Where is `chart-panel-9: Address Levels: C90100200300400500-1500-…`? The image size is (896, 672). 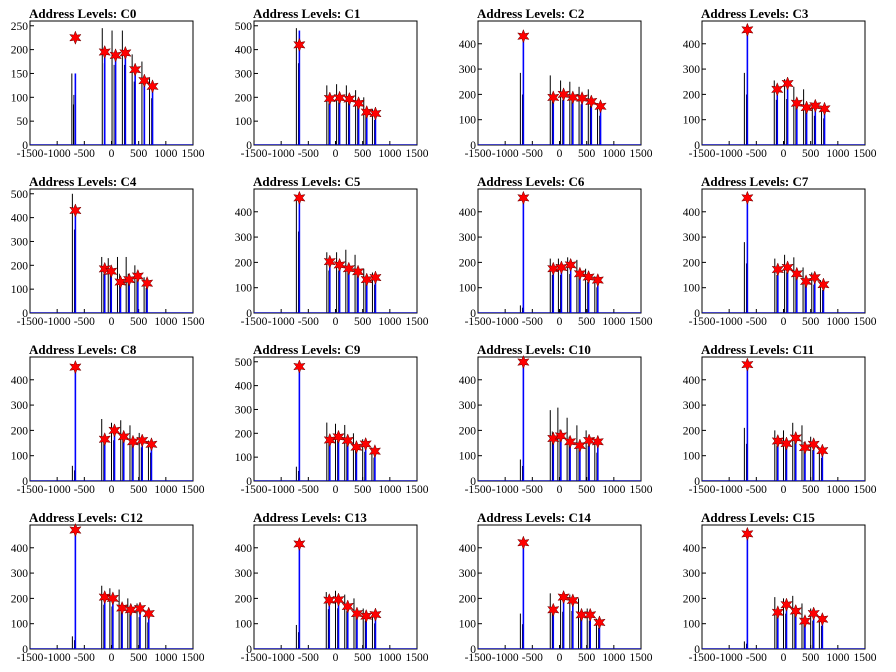 chart-panel-9: Address Levels: C90100200300400500-1500-… is located at coordinates (332, 419).